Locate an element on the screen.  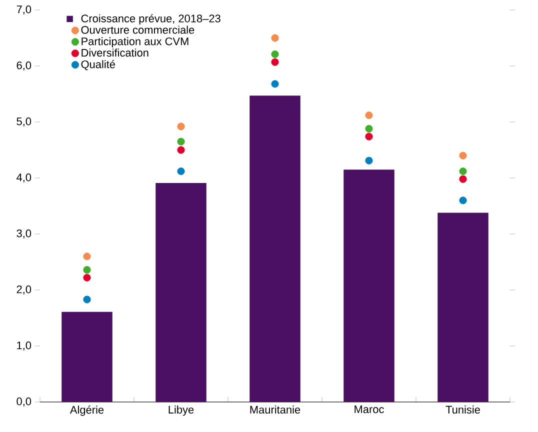
legend-label: Participation aux CVM is located at coordinates (135, 42).